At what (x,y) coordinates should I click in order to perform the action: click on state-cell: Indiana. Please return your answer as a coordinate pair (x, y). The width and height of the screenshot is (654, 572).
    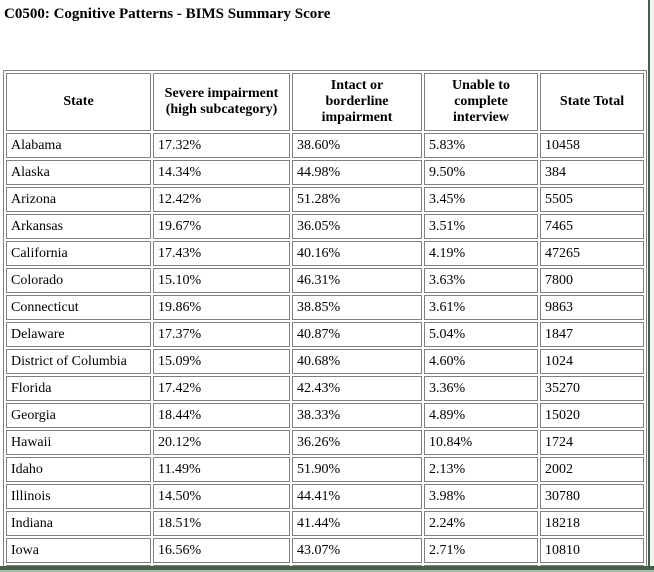
    Looking at the image, I should click on (78, 523).